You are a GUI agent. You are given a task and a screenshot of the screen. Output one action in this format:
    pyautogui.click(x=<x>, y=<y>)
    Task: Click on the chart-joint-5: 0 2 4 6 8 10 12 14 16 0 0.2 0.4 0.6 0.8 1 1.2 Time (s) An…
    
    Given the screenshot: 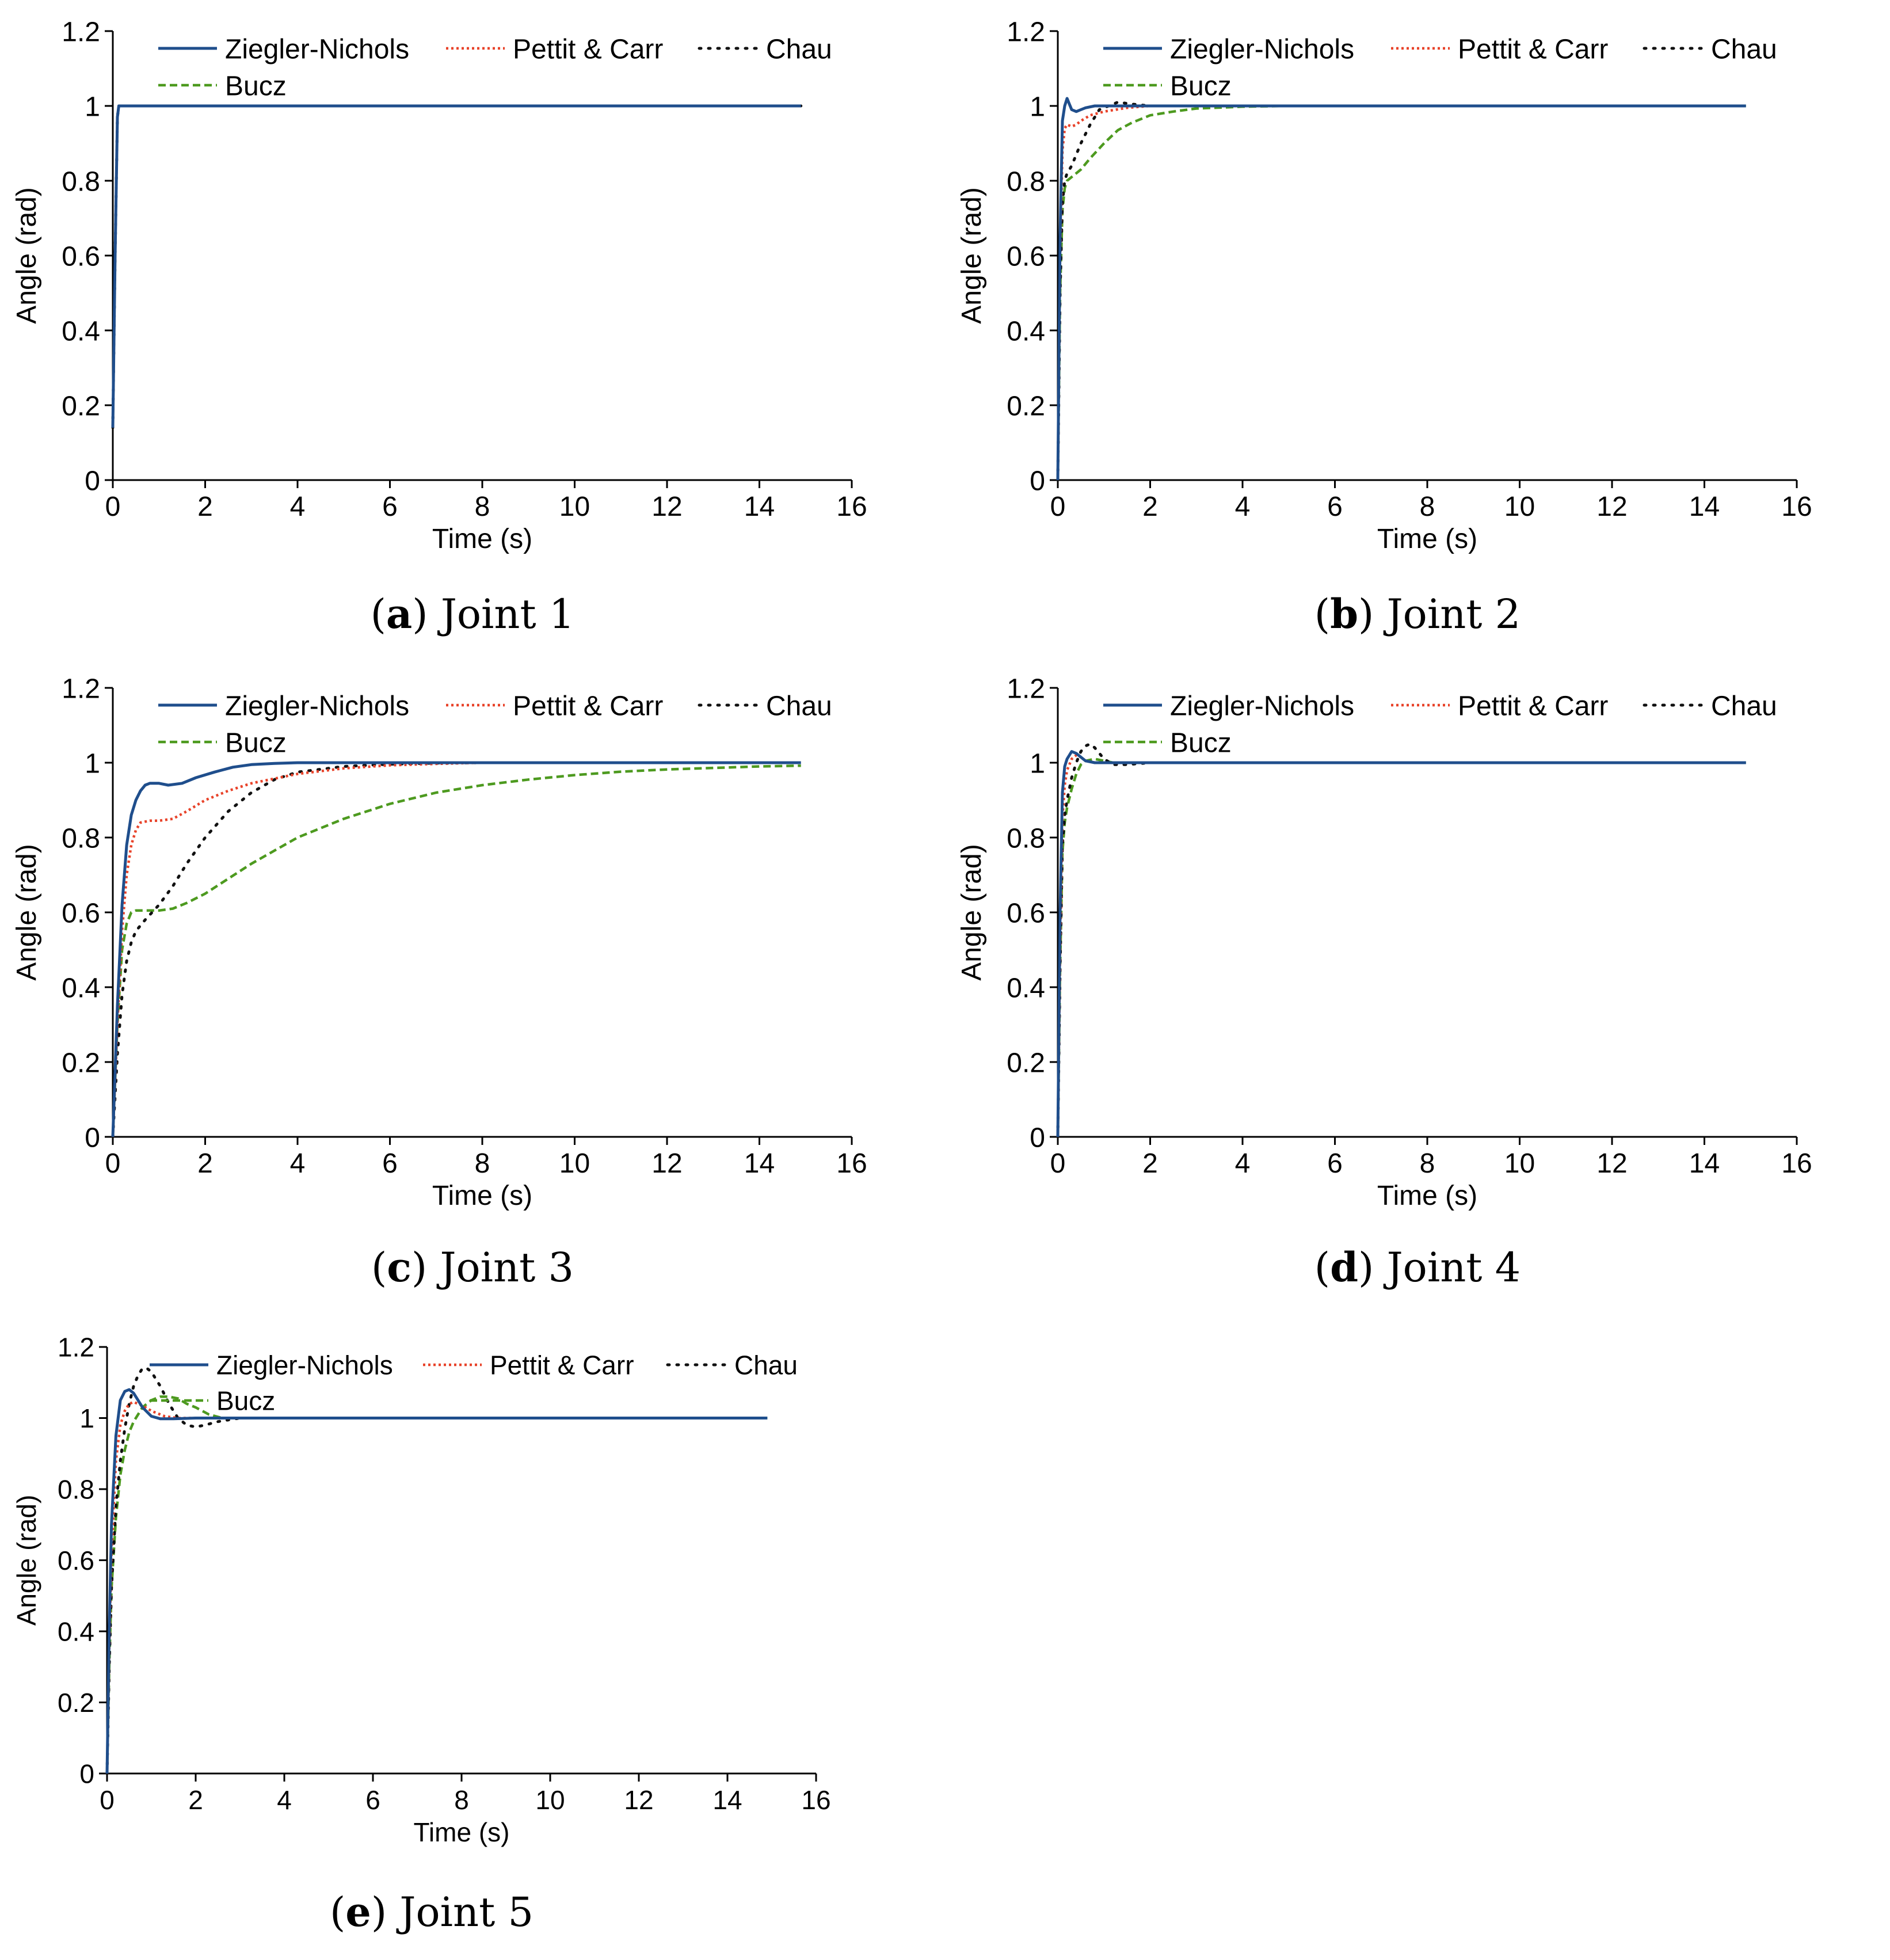 What is the action you would take?
    pyautogui.click(x=421, y=1590)
    